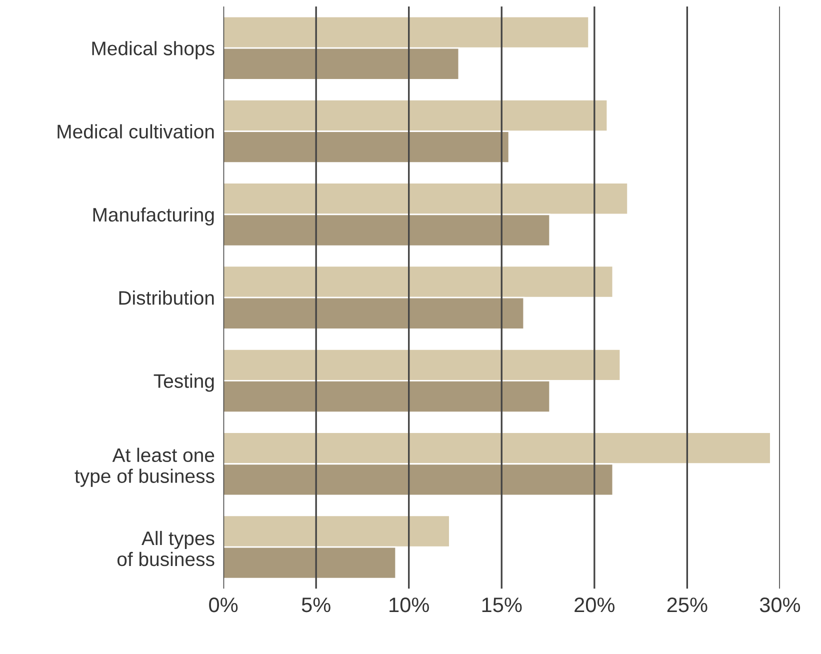 The image size is (821, 654). Describe the element at coordinates (780, 604) in the screenshot. I see `x-tick-label: 30%` at that location.